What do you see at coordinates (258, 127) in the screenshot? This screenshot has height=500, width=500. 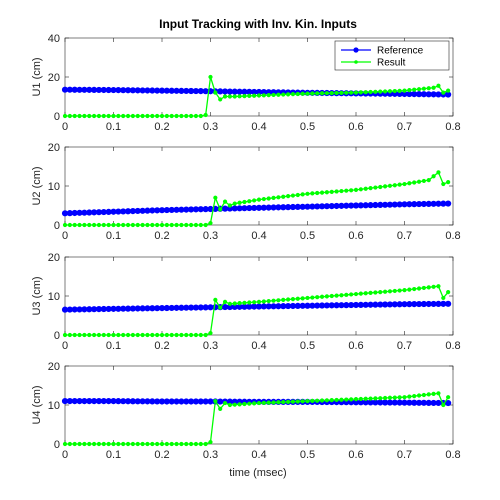 I see `x-tick-label: 0.4` at bounding box center [258, 127].